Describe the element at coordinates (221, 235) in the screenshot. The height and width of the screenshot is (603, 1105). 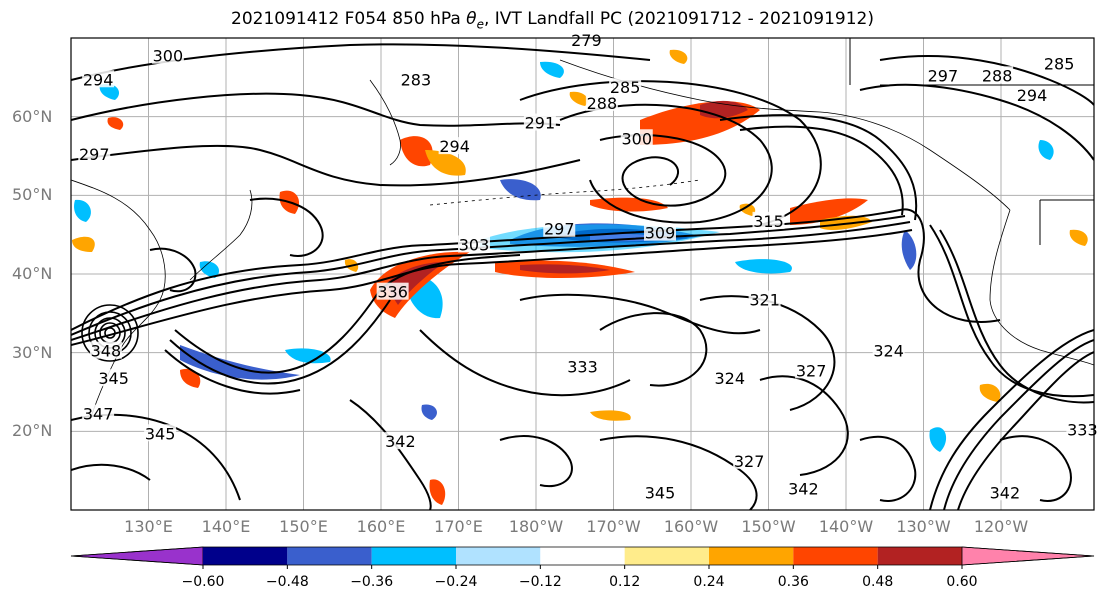
I see `japan-coast` at that location.